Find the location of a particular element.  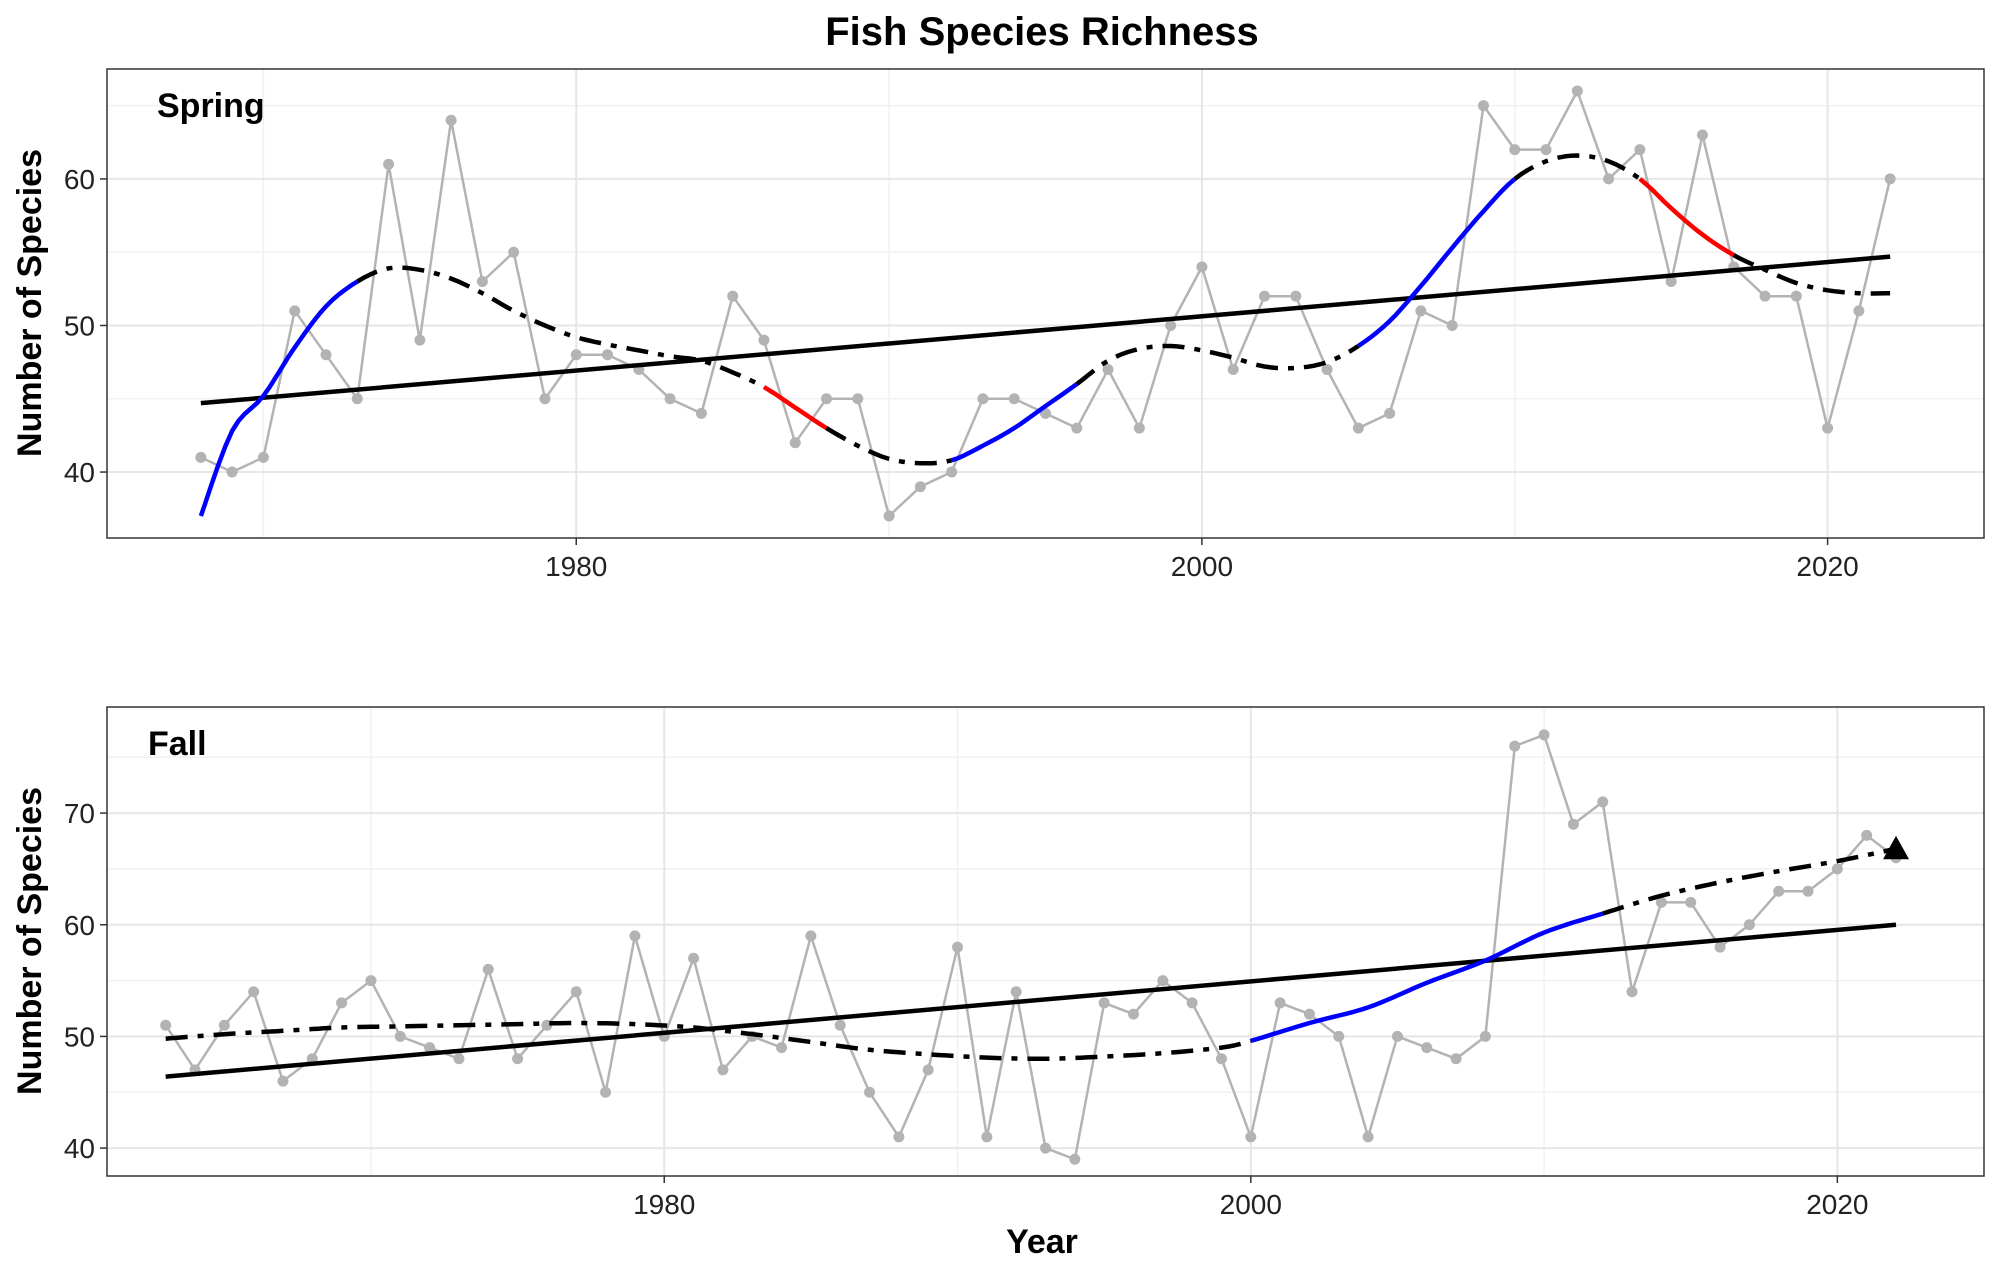

spring-panel-label: Spring is located at coordinates (211, 106).